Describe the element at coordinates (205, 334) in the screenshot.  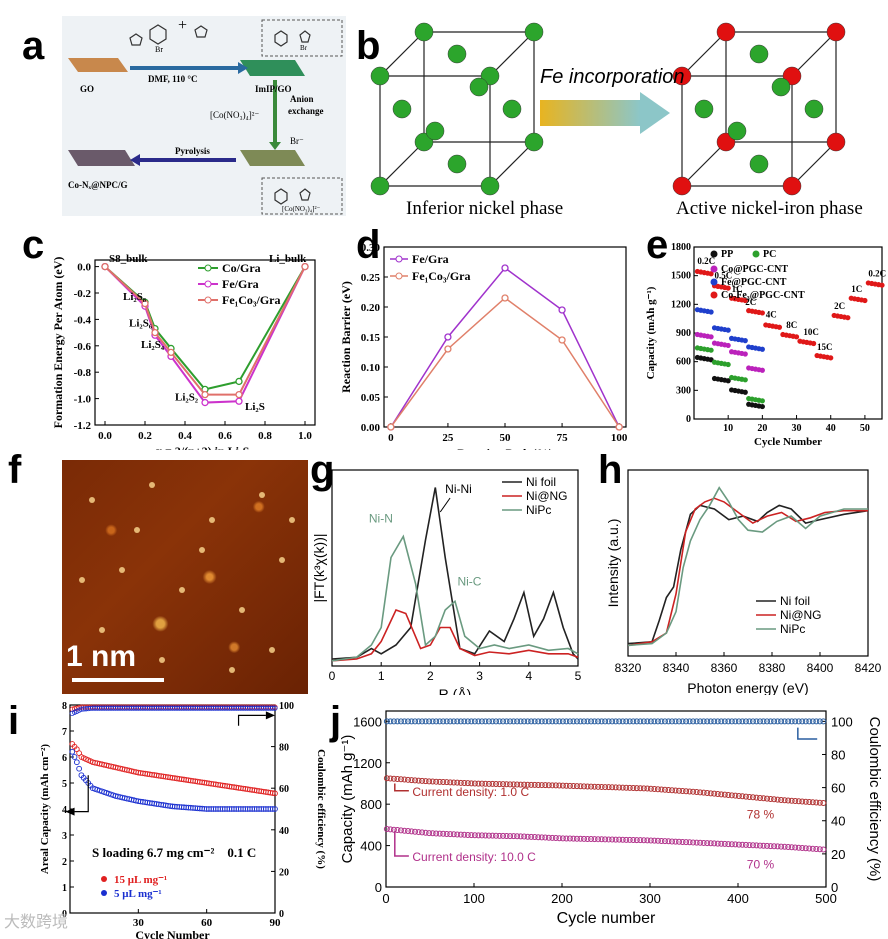
I see `series-line` at that location.